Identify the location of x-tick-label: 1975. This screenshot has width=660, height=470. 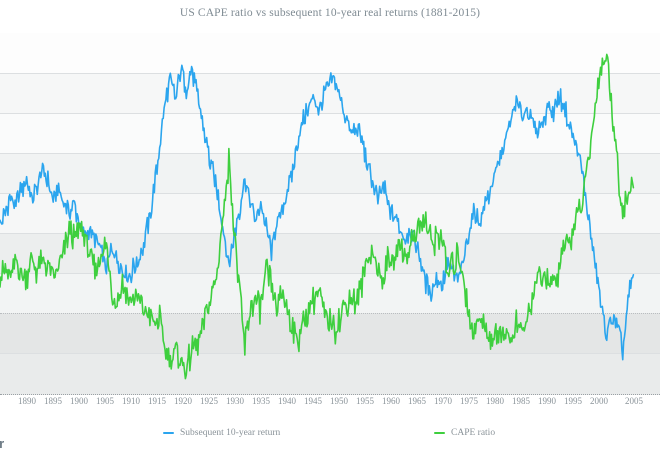
(469, 401).